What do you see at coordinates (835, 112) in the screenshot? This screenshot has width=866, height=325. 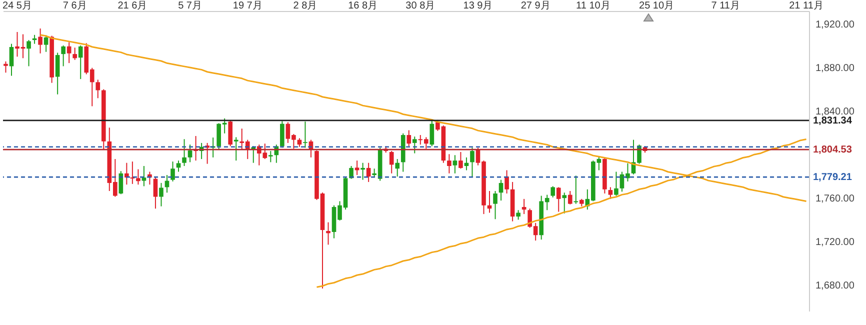 I see `y-tick-label: 1,840.00` at bounding box center [835, 112].